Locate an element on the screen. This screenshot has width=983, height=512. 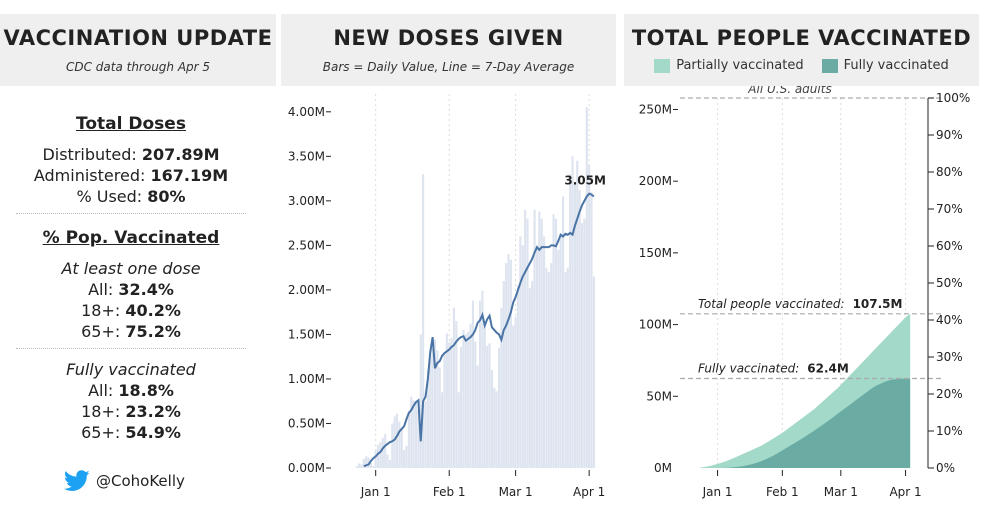
administered-value: 167.19M is located at coordinates (189, 175).